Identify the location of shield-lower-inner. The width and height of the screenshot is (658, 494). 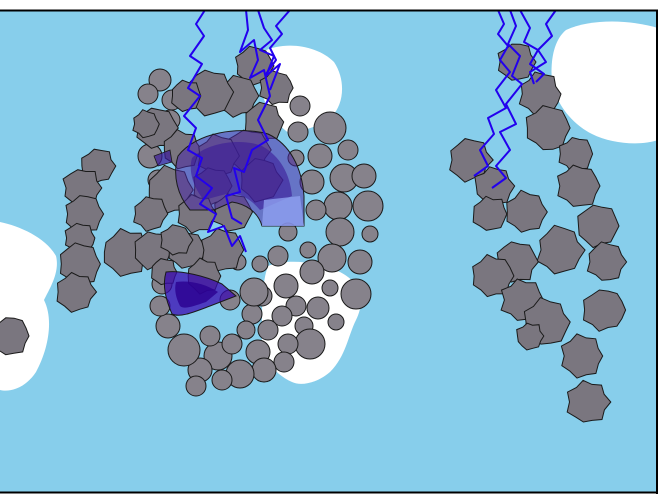
(196, 294).